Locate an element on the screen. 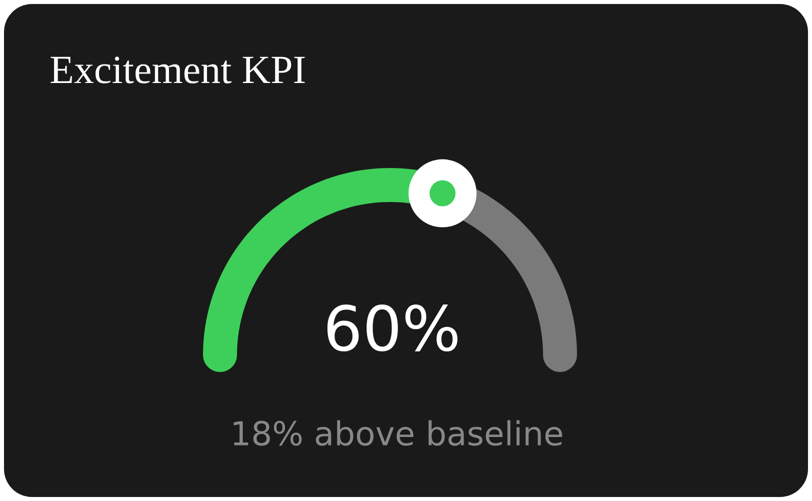 The width and height of the screenshot is (812, 501). text: 18% above baseline is located at coordinates (398, 433).